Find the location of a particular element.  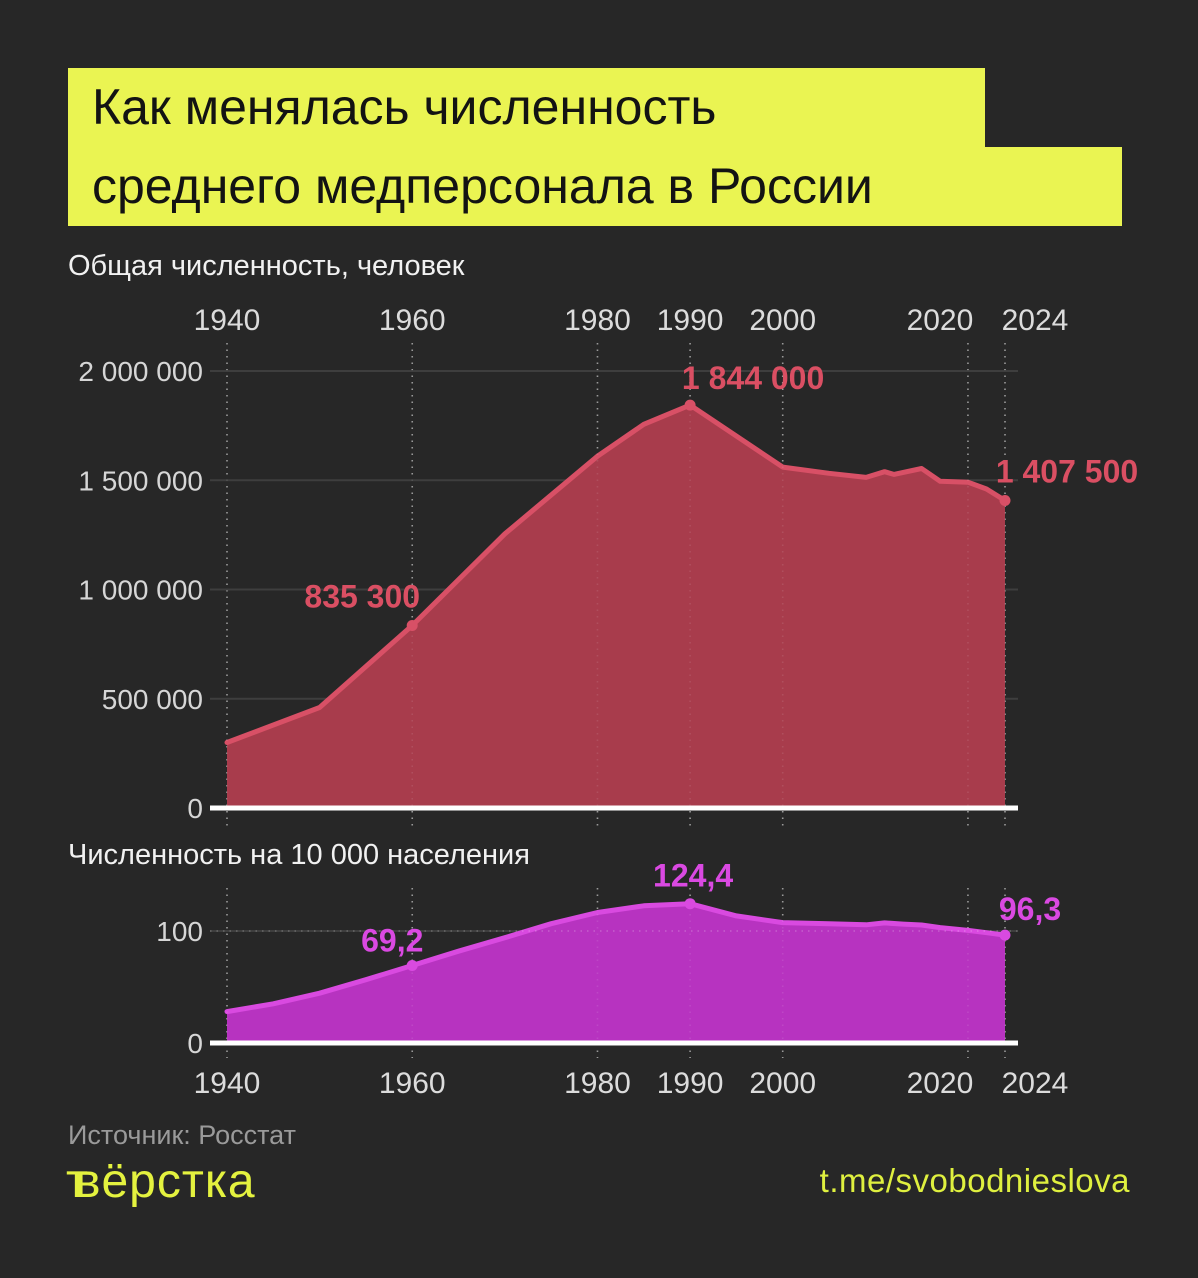

value-annotation: 835 300 is located at coordinates (362, 596).